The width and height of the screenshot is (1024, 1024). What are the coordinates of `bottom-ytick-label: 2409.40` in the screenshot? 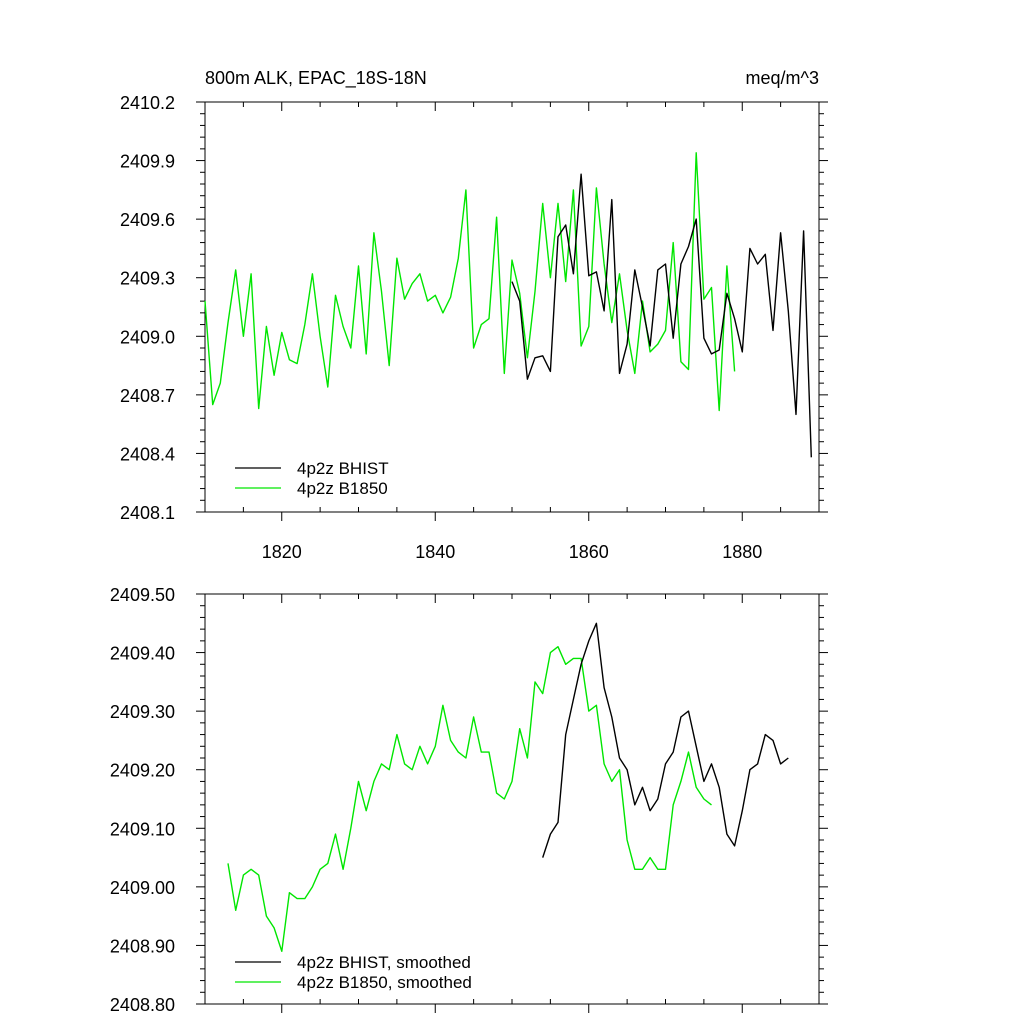 It's located at (142, 654).